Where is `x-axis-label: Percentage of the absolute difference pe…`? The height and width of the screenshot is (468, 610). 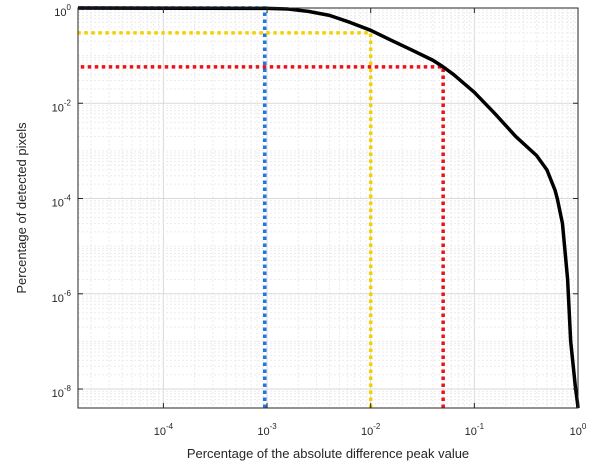 x-axis-label: Percentage of the absolute difference pe… is located at coordinates (328, 453).